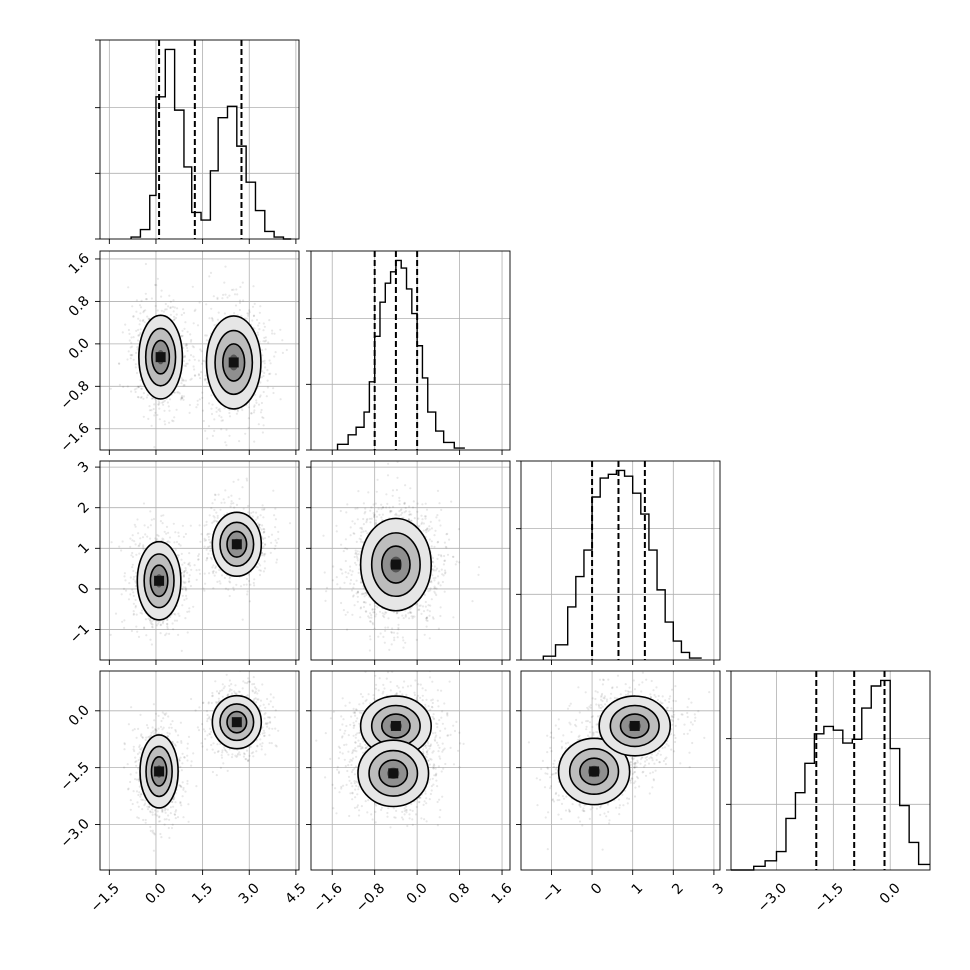 Image resolution: width=970 pixels, height=970 pixels. What do you see at coordinates (830, 775) in the screenshot?
I see `histogram-line` at bounding box center [830, 775].